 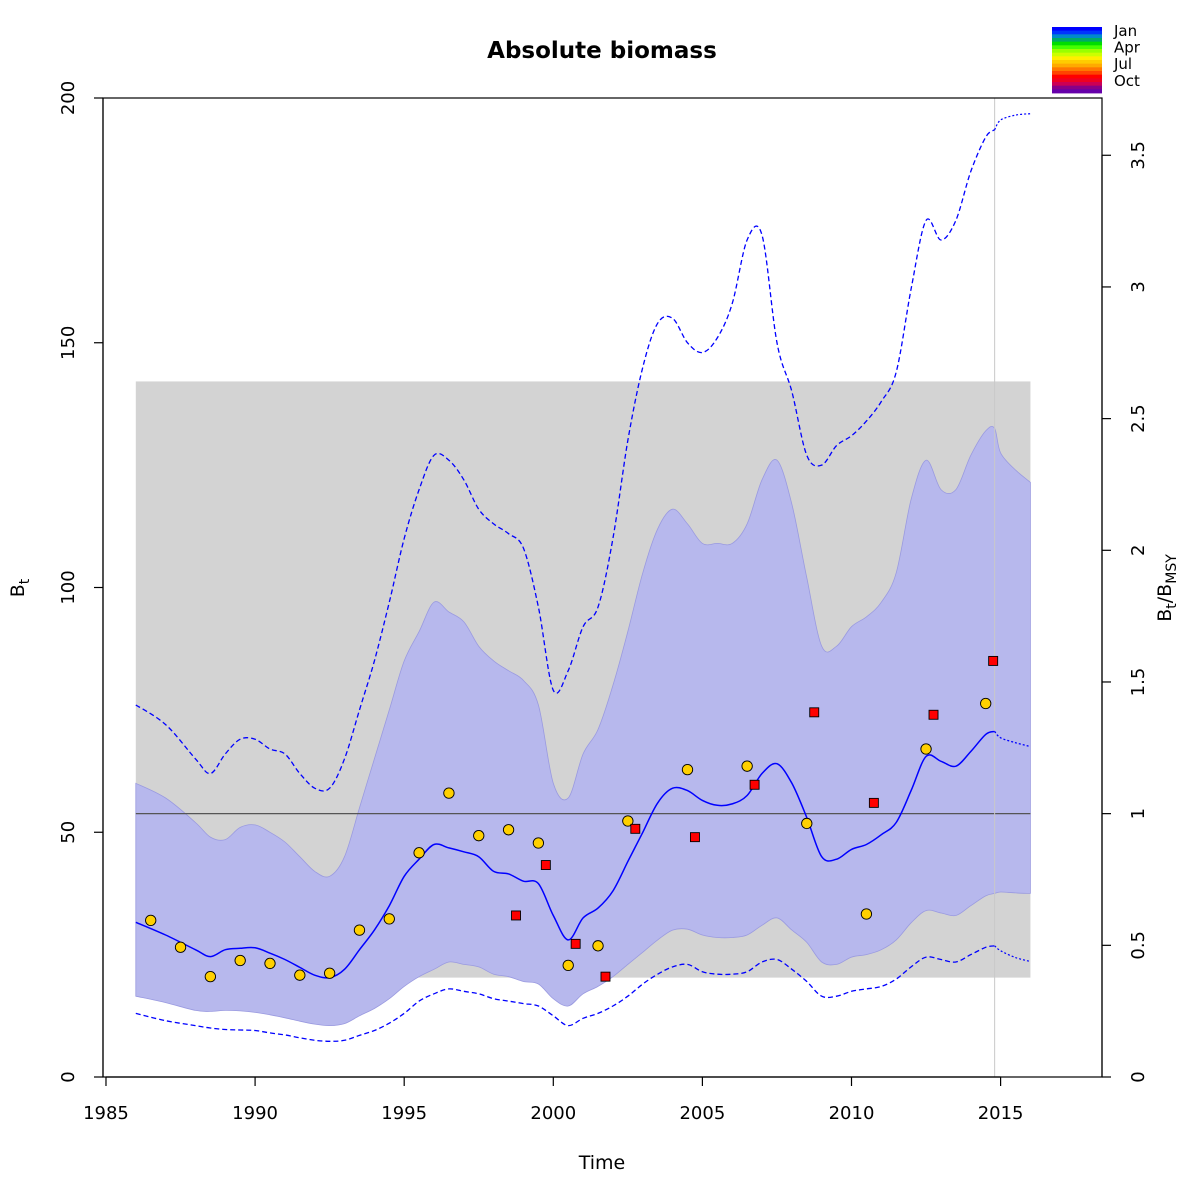 What do you see at coordinates (1012, 122) in the screenshot?
I see `forecast-pi-upper-line` at bounding box center [1012, 122].